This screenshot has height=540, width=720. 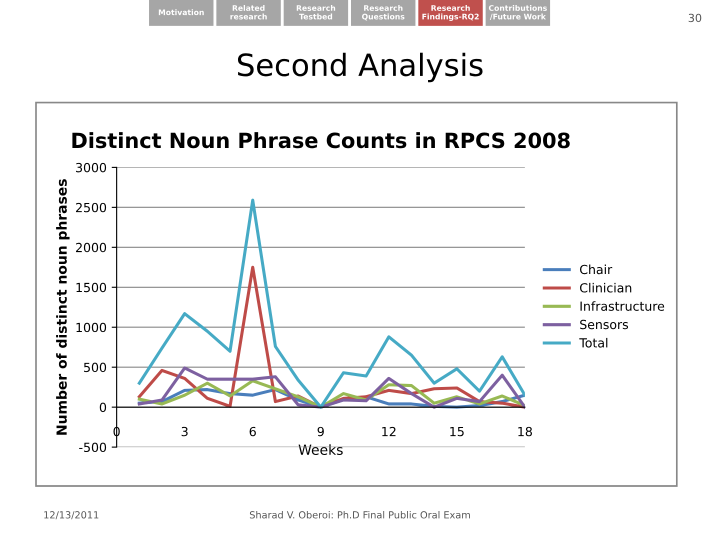 What do you see at coordinates (63, 307) in the screenshot?
I see `y-axis-title: Number of distinct noun phrases` at bounding box center [63, 307].